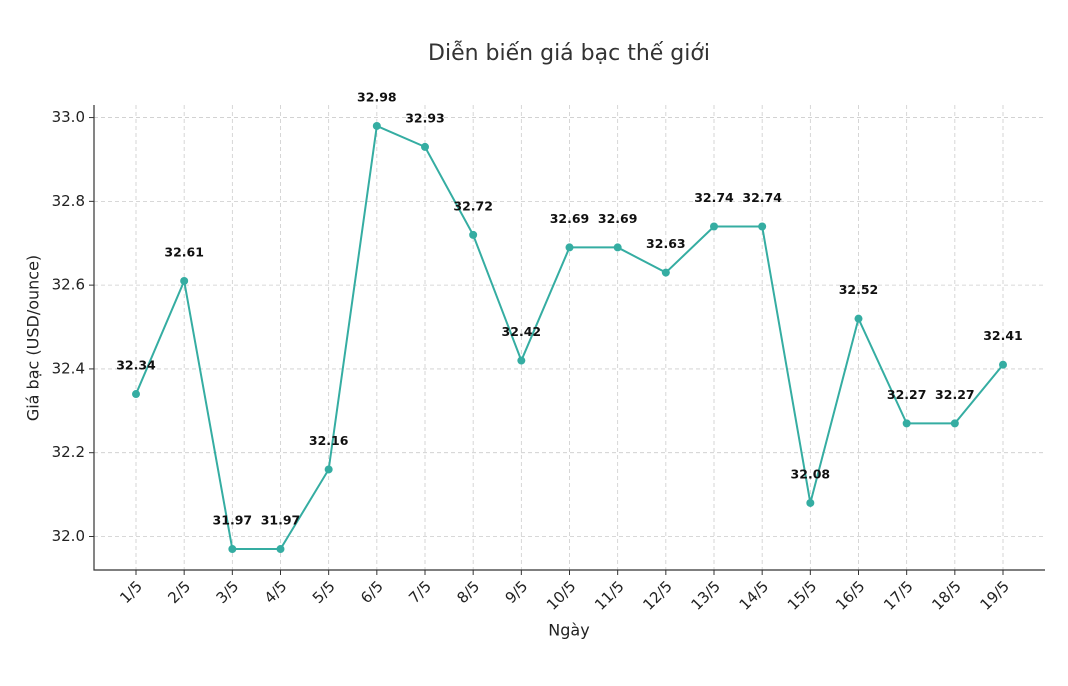 The width and height of the screenshot is (1068, 686). What do you see at coordinates (425, 117) in the screenshot?
I see `data-label: 32.93` at bounding box center [425, 117].